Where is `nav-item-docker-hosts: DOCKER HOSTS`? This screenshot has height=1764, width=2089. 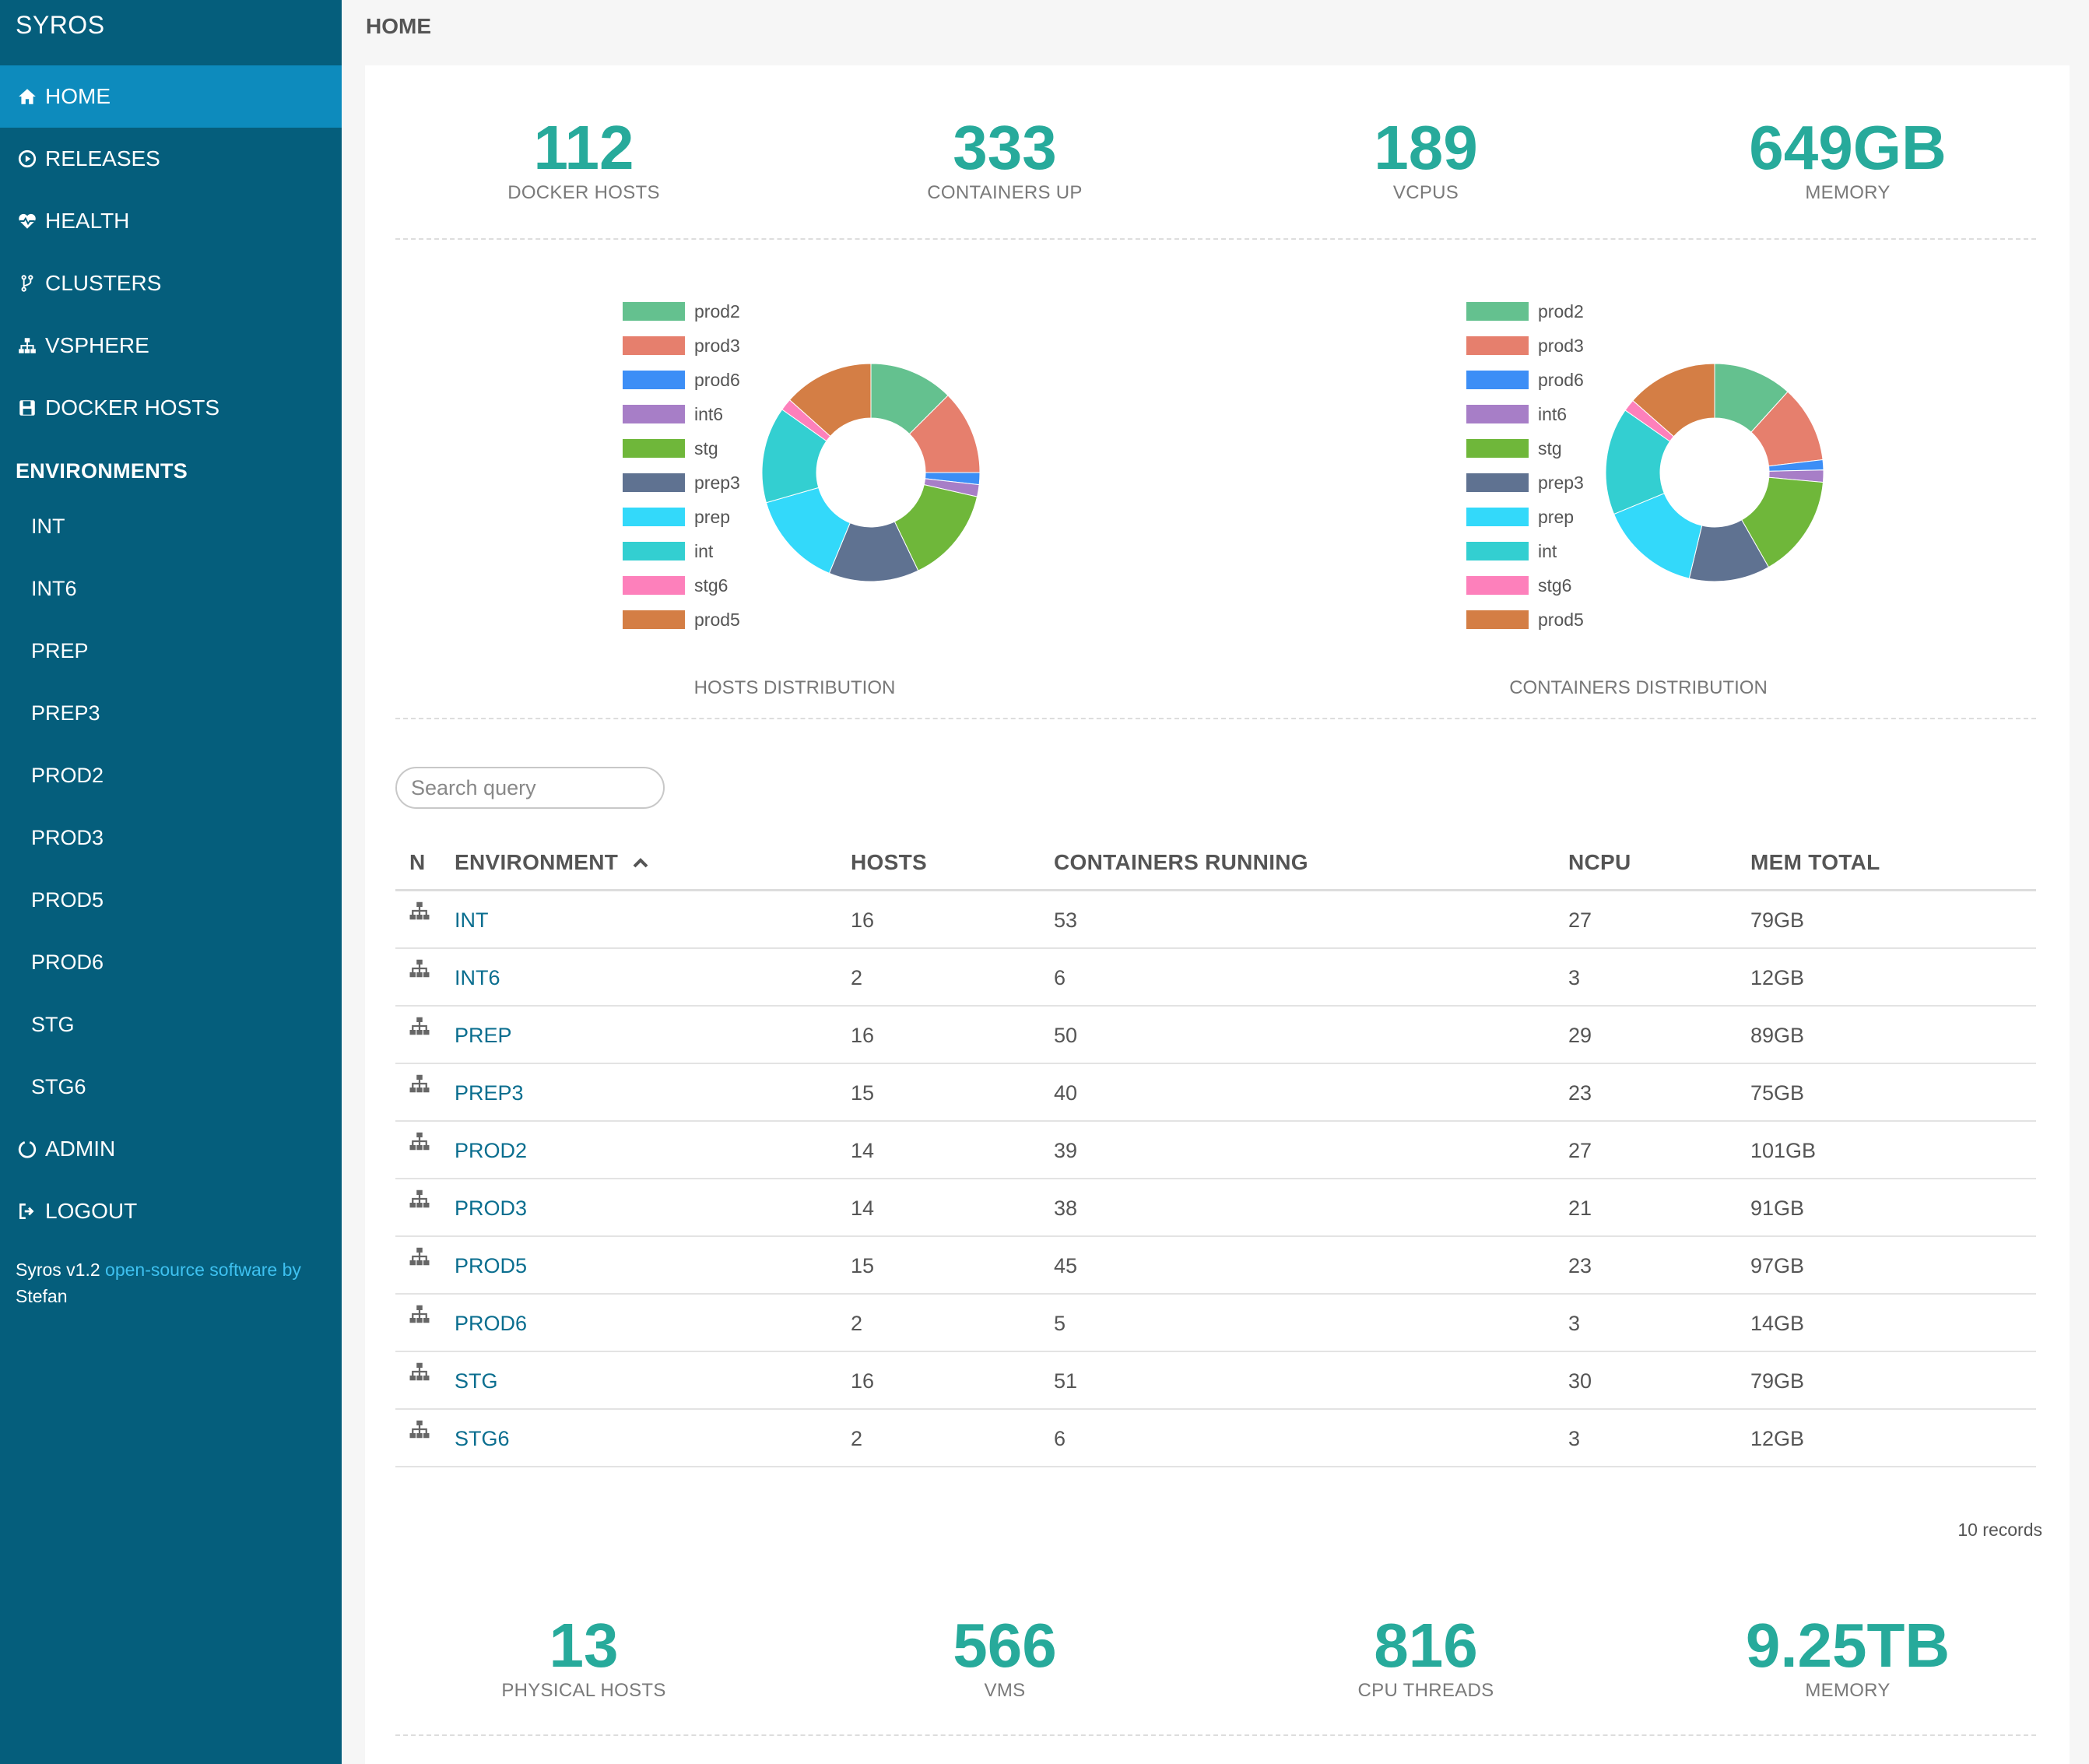 nav-item-docker-hosts: DOCKER HOSTS is located at coordinates (171, 408).